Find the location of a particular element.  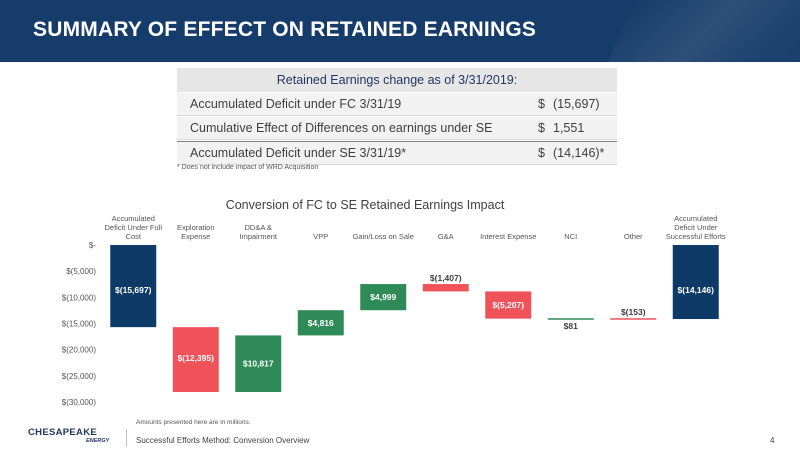

chesapeake-logo: CHESAPEAKE ENERGY is located at coordinates (74, 436).